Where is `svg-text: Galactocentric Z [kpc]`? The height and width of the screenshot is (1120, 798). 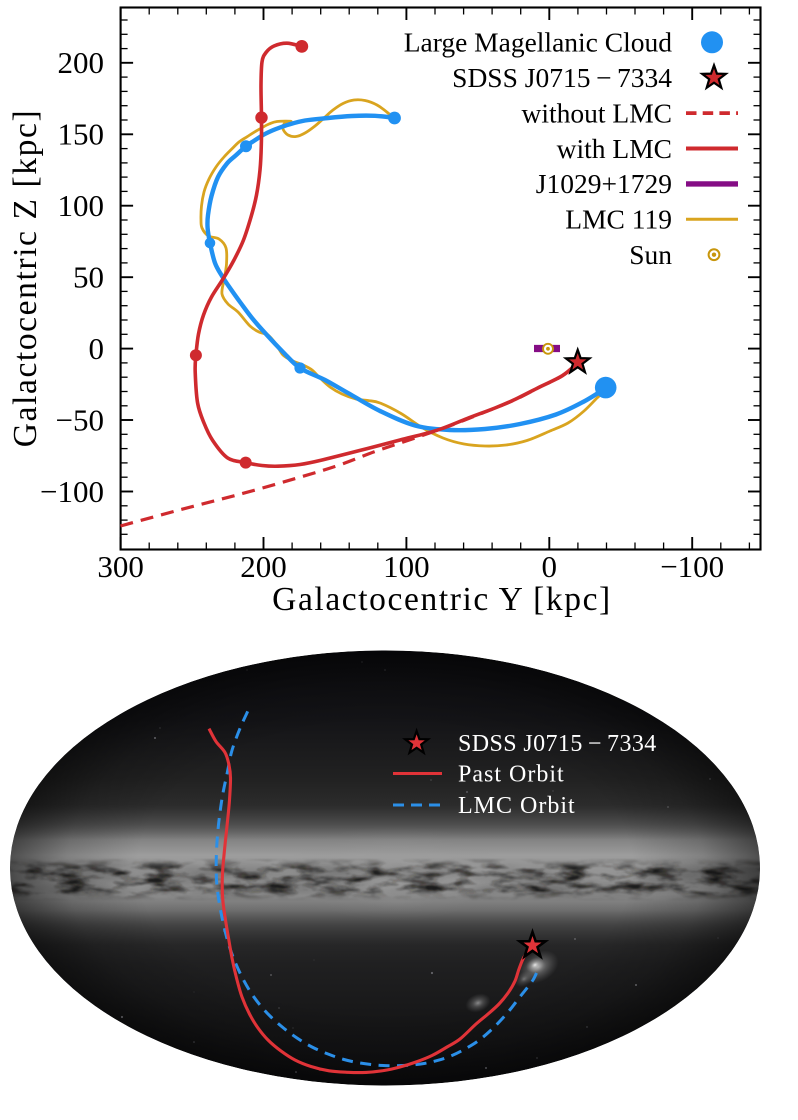 svg-text: Galactocentric Z [kpc] is located at coordinates (25, 278).